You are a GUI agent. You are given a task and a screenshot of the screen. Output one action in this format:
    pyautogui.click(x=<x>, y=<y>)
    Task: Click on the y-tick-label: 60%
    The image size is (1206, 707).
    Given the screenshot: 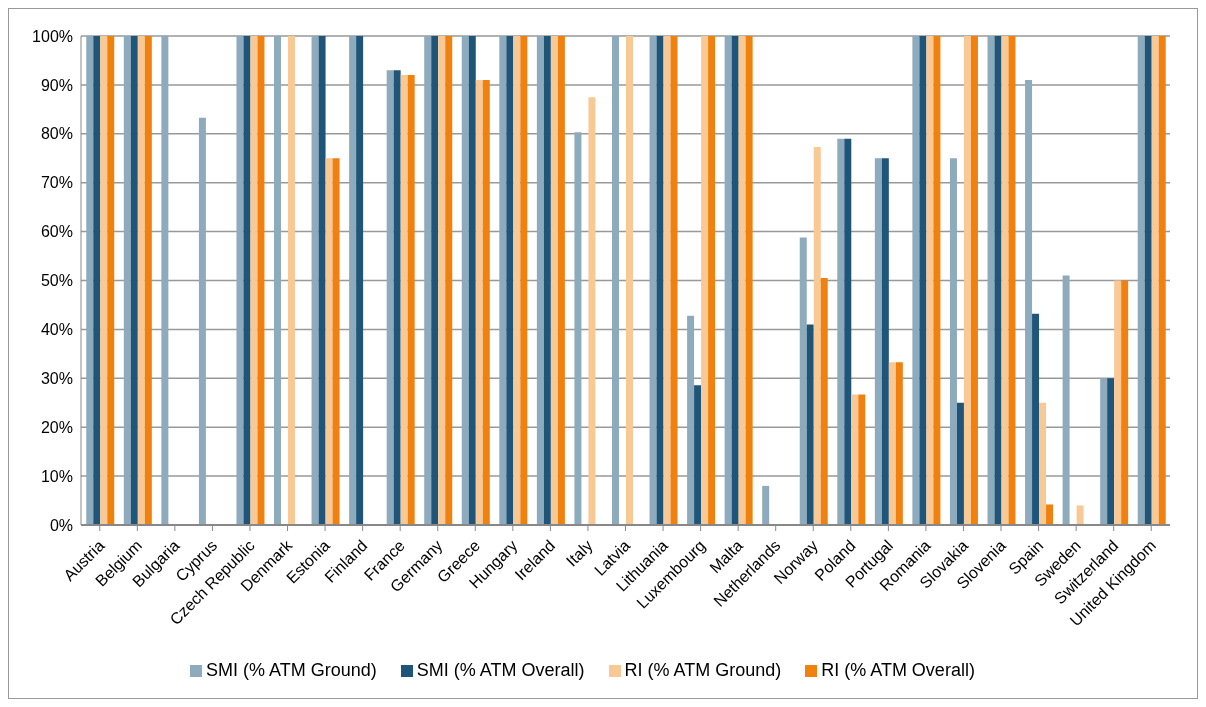 What is the action you would take?
    pyautogui.click(x=56, y=232)
    